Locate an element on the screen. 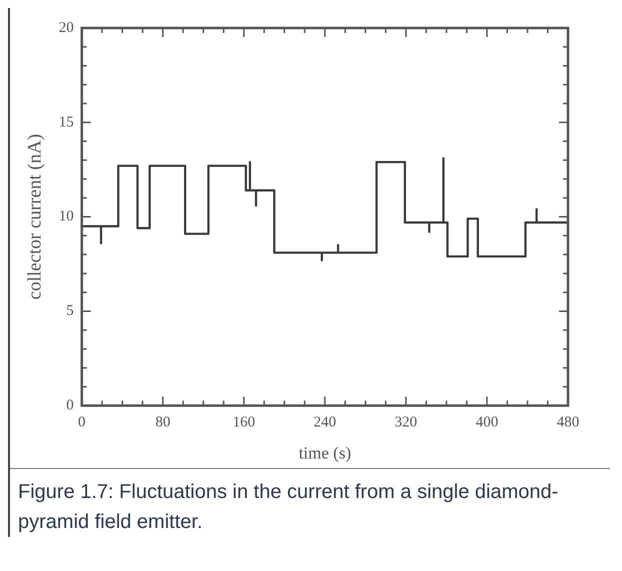 This screenshot has width=622, height=571. y-axis-title: collector current (nA) is located at coordinates (35, 217).